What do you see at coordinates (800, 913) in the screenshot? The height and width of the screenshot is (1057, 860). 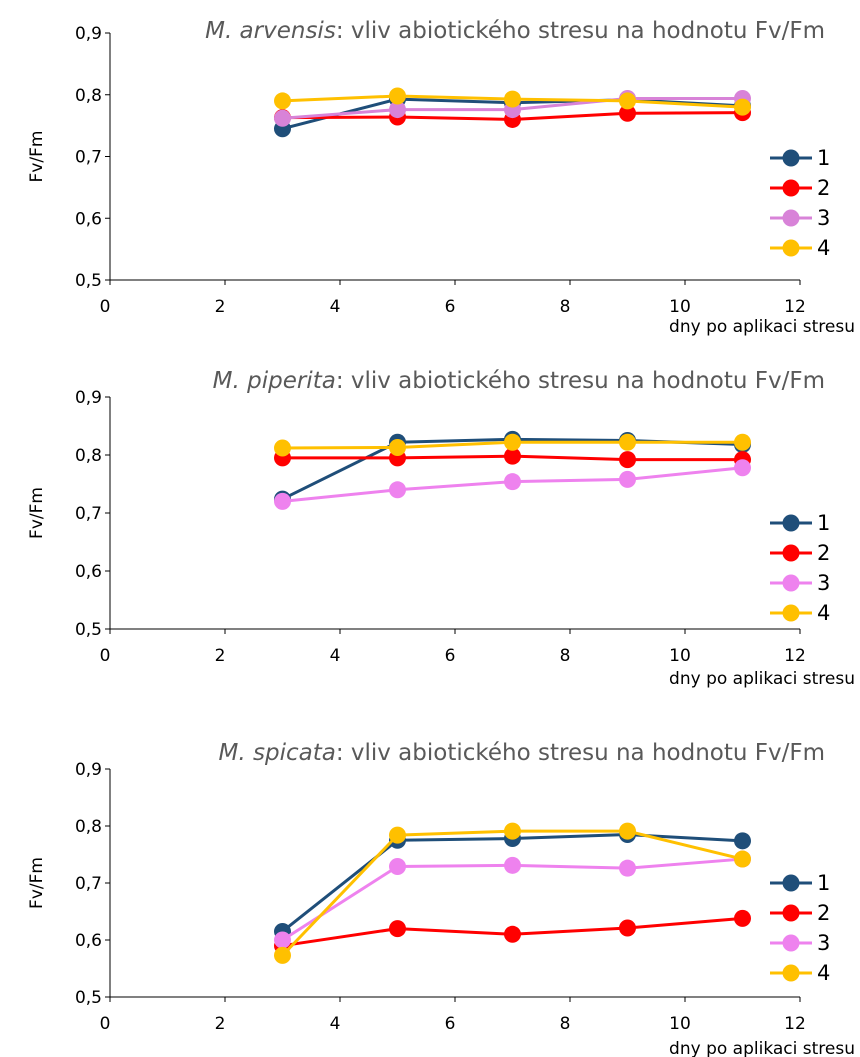 I see `legend-item-2: 2` at bounding box center [800, 913].